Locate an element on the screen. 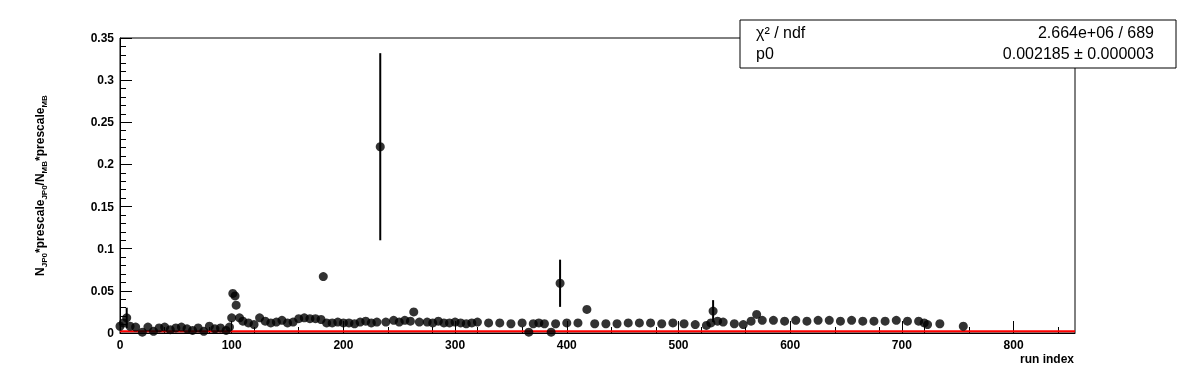 The height and width of the screenshot is (372, 1196). x-tick-label: 200 is located at coordinates (343, 345).